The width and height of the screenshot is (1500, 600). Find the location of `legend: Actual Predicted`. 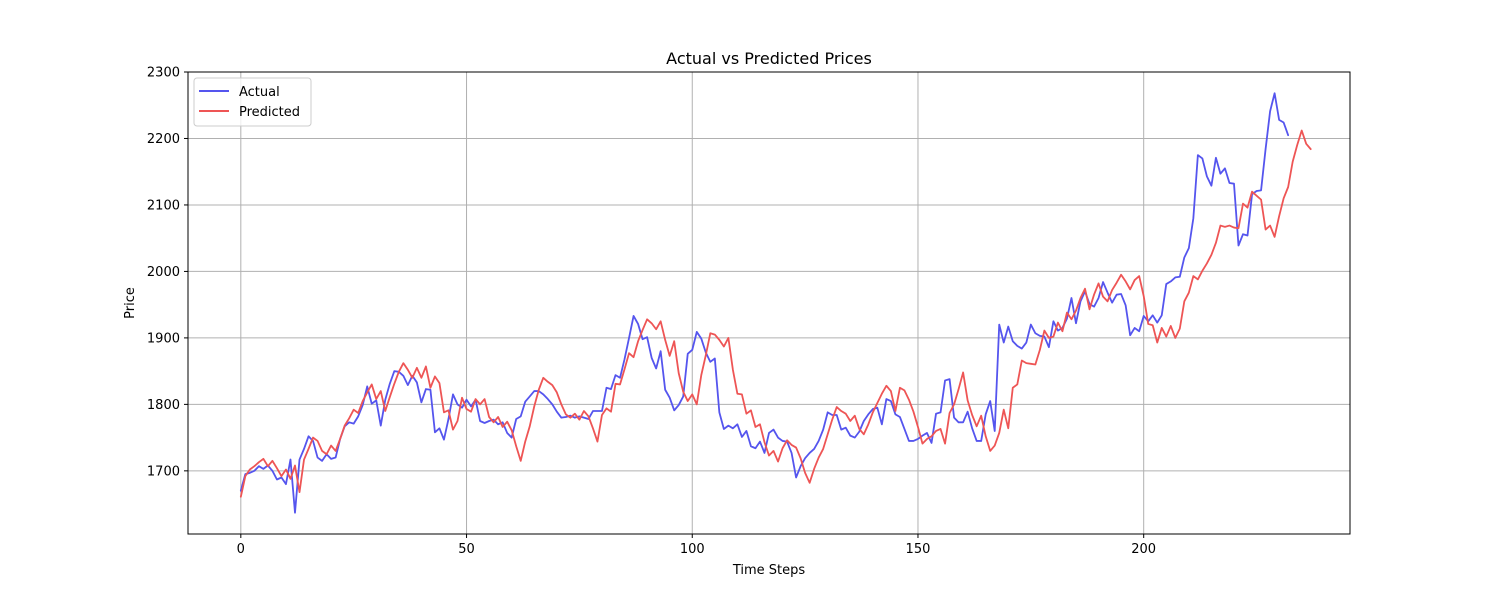

legend: Actual Predicted is located at coordinates (252, 102).